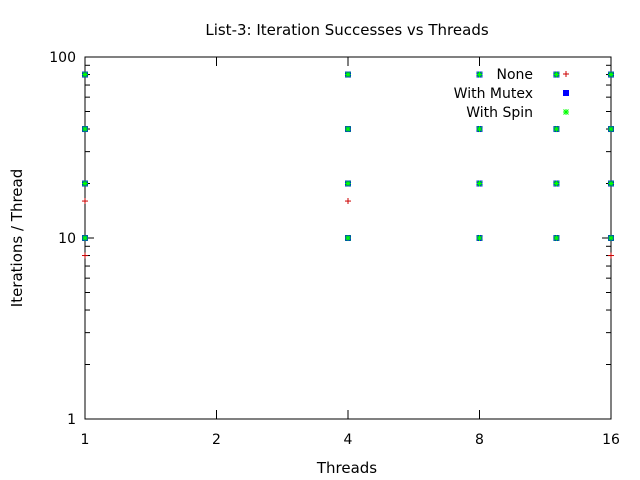 This screenshot has height=480, width=640. I want to click on x-tick-label: 8, so click(479, 440).